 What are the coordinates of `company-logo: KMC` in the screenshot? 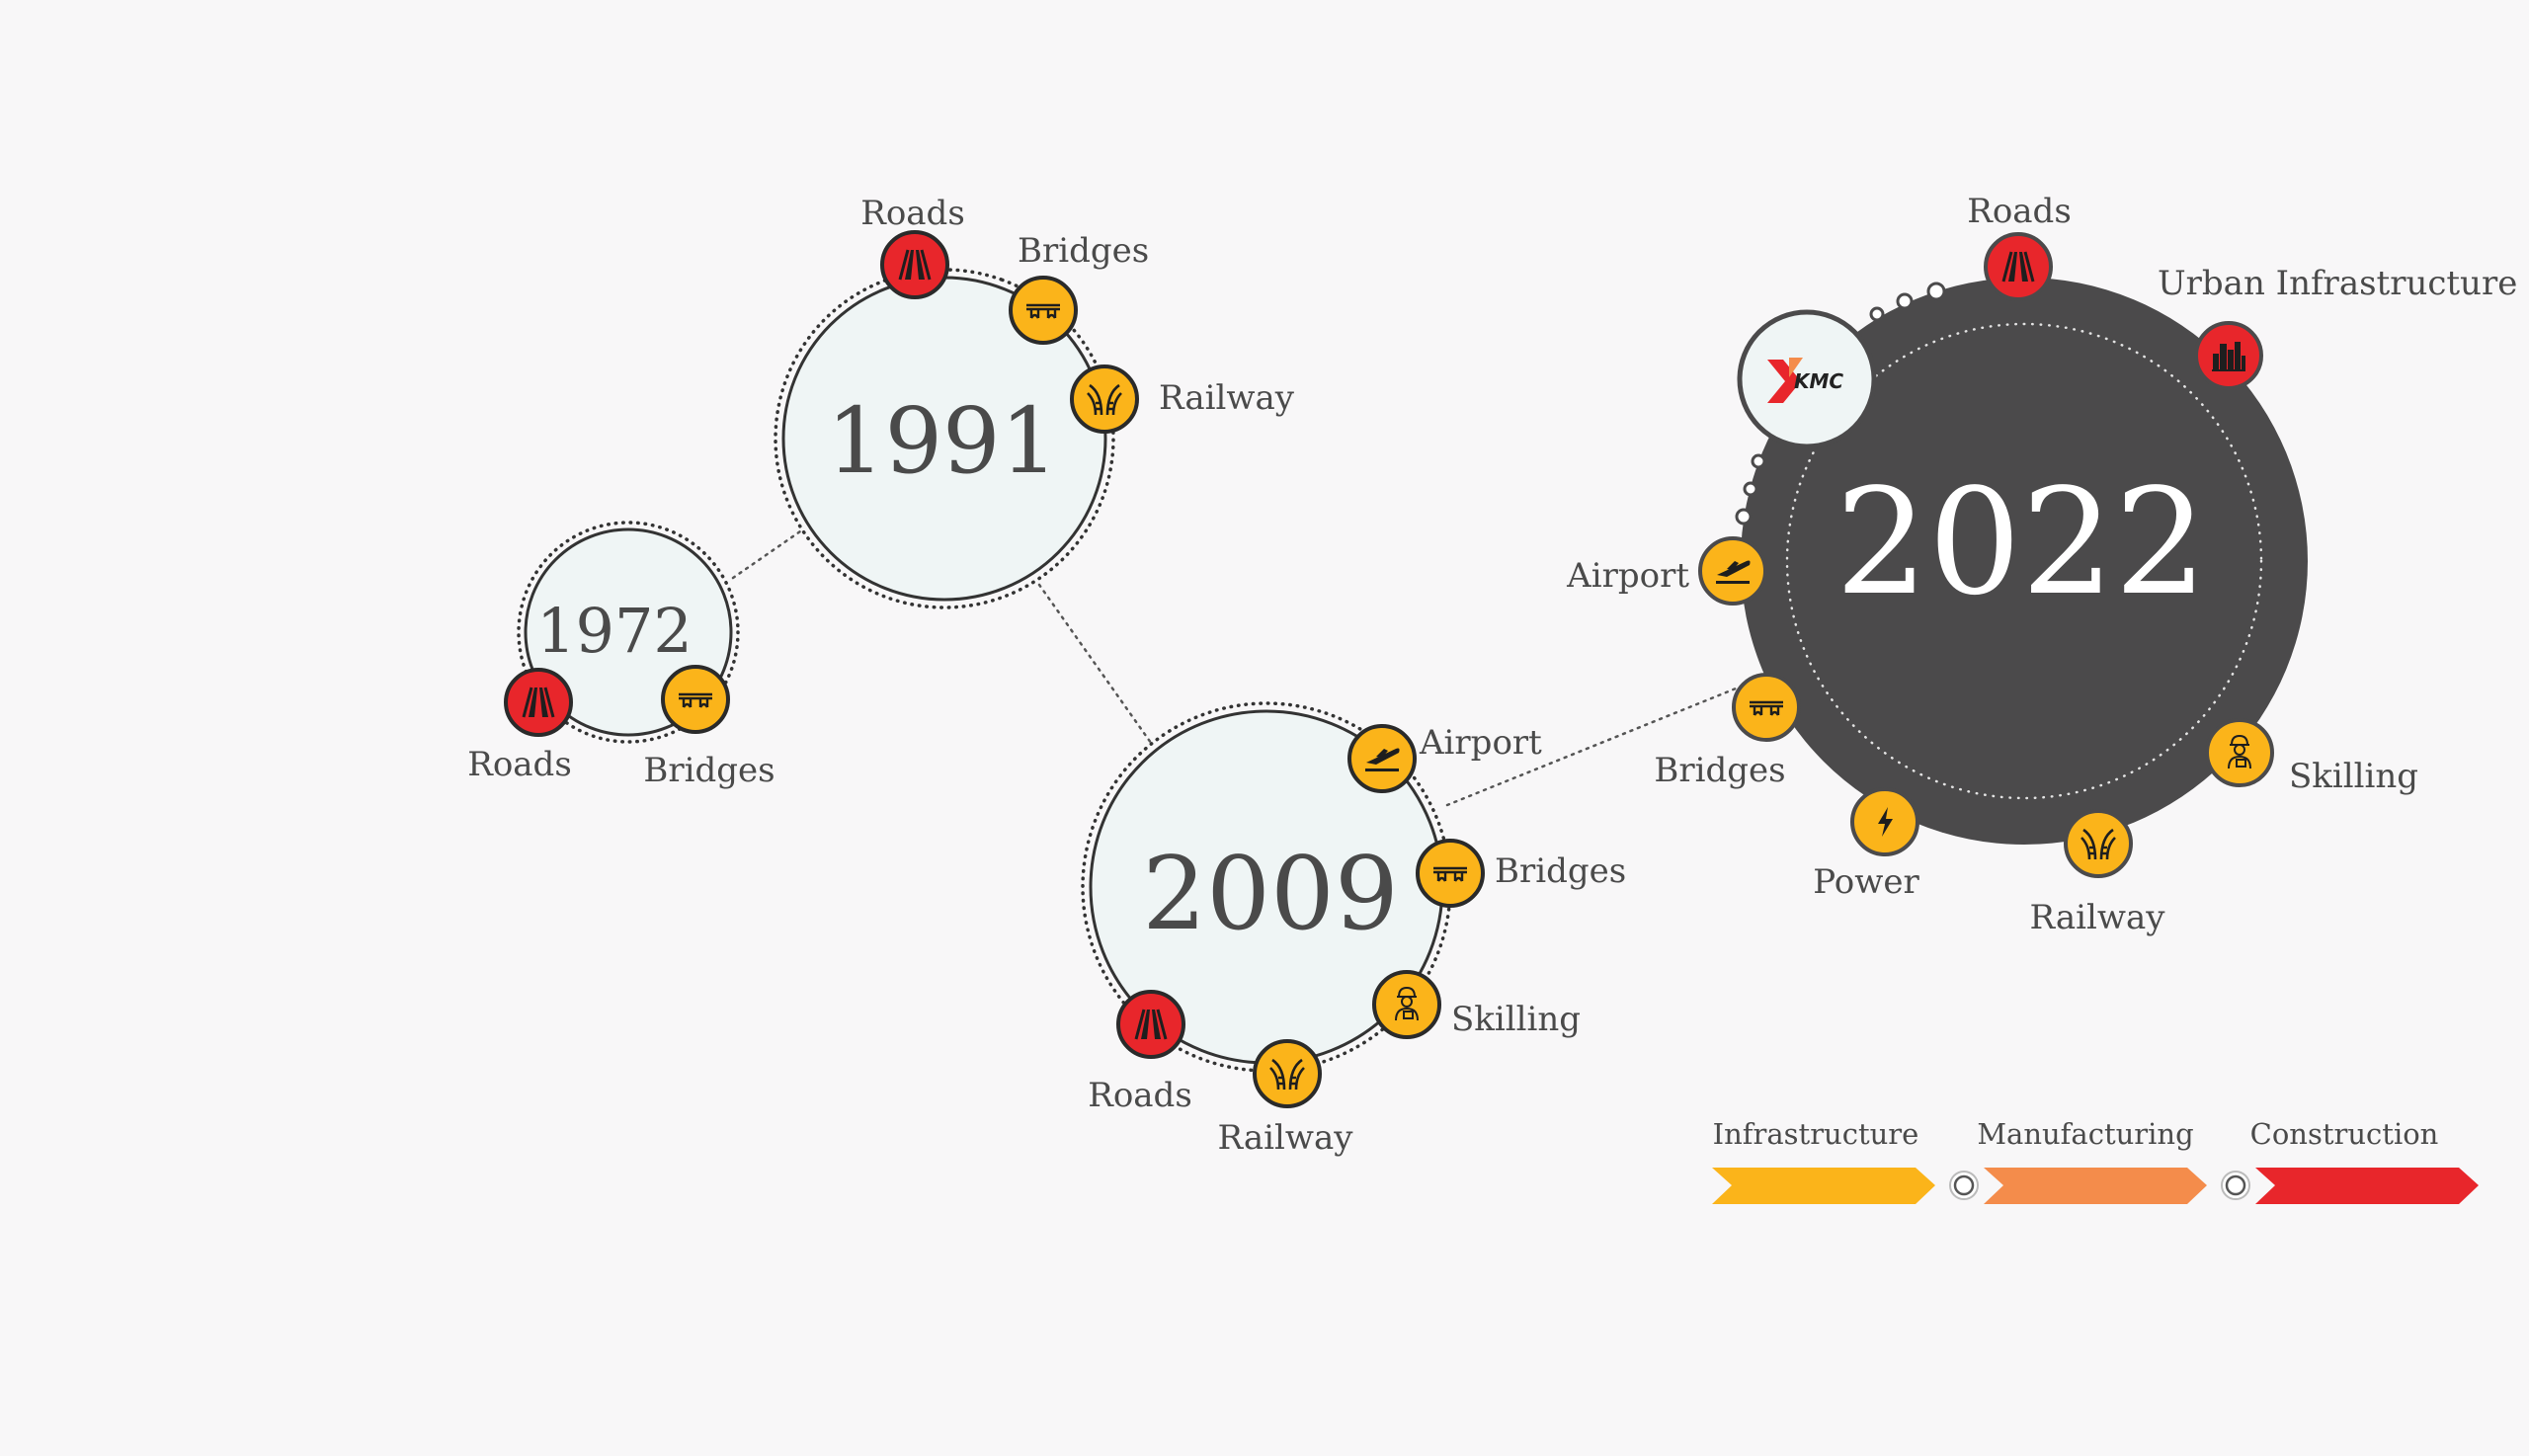 It's located at (1807, 379).